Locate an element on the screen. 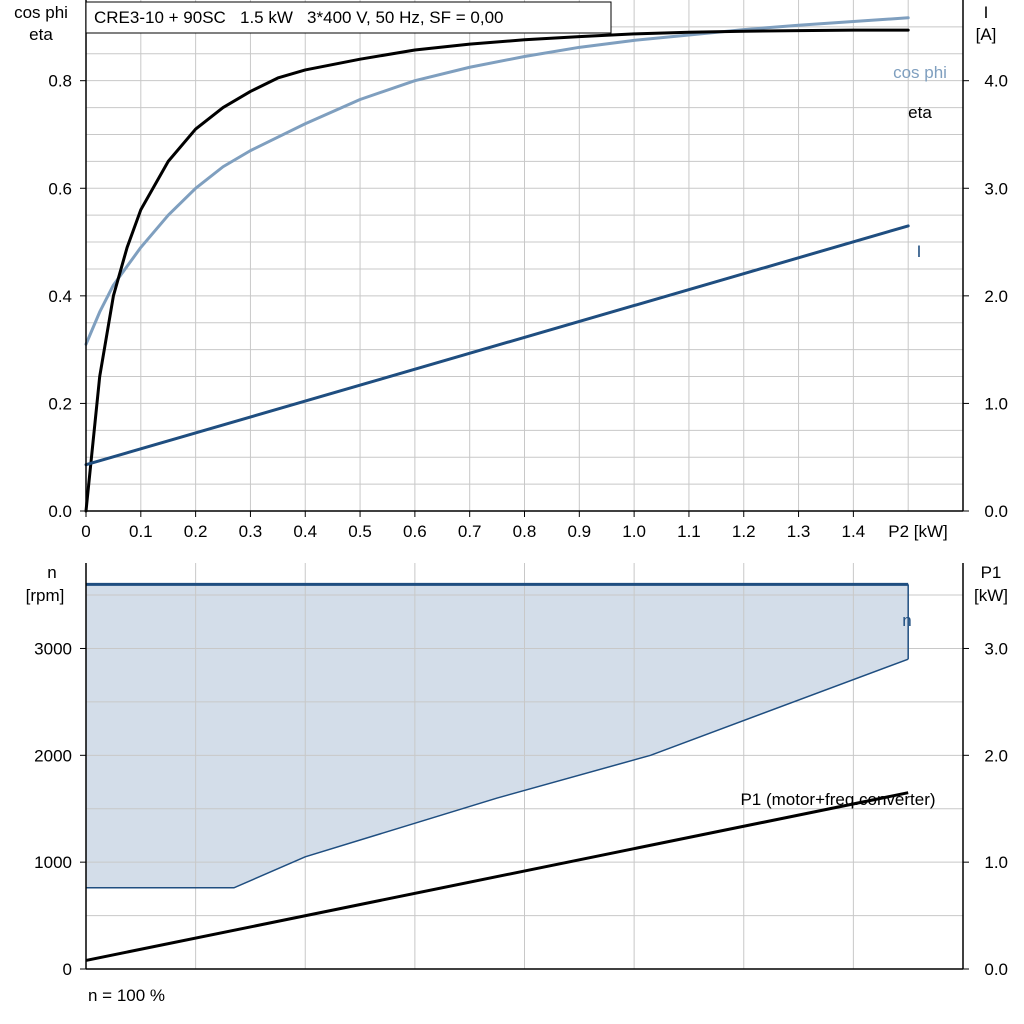 Image resolution: width=1024 pixels, height=1024 pixels. series-label-n: n is located at coordinates (906, 620).